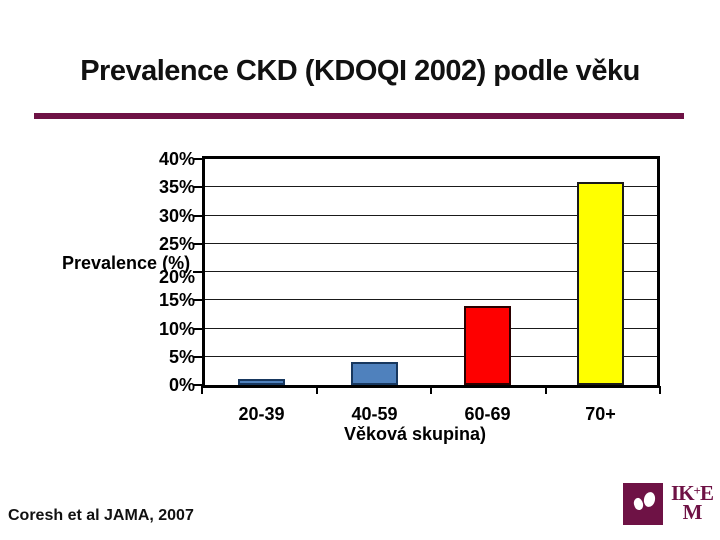 The height and width of the screenshot is (540, 720). What do you see at coordinates (697, 490) in the screenshot?
I see `logo-plus-sign: +` at bounding box center [697, 490].